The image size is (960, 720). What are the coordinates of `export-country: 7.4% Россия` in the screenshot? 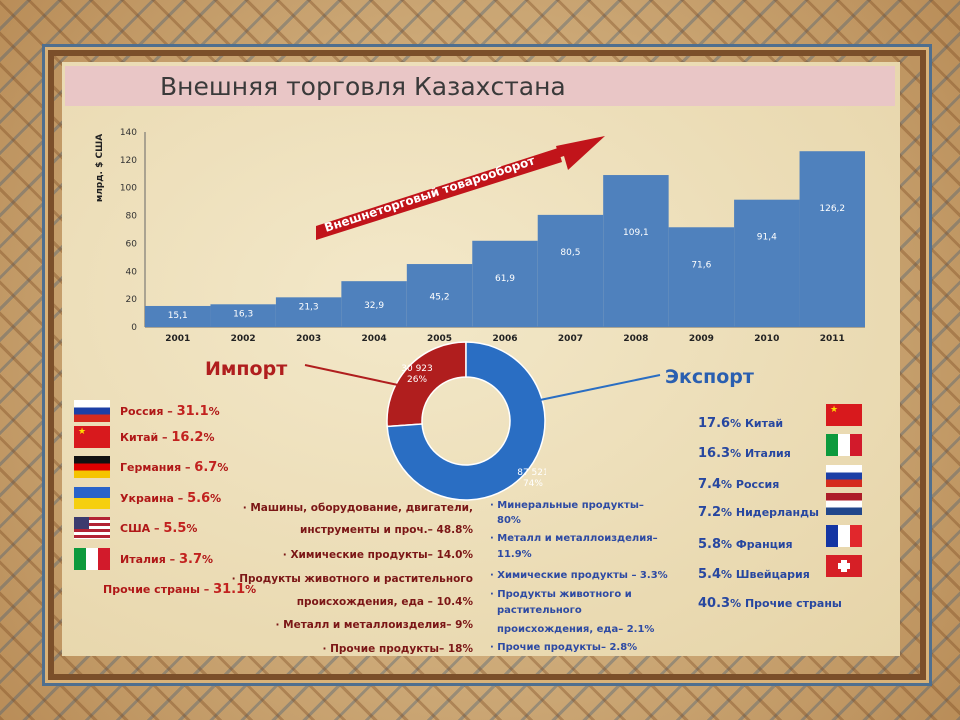 It's located at (738, 484).